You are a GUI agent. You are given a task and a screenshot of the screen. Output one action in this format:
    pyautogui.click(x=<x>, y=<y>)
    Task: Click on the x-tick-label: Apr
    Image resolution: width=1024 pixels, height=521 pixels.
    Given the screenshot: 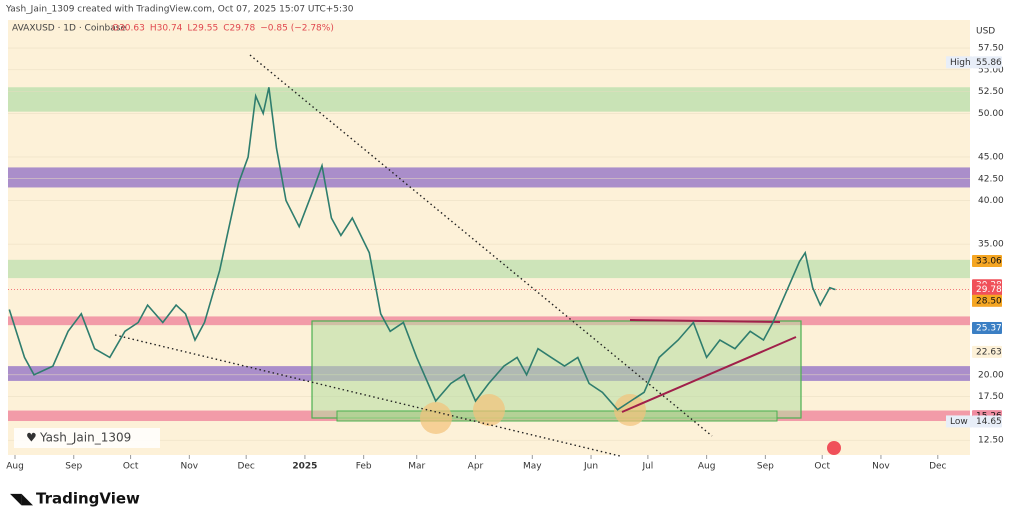 What is the action you would take?
    pyautogui.click(x=476, y=467)
    